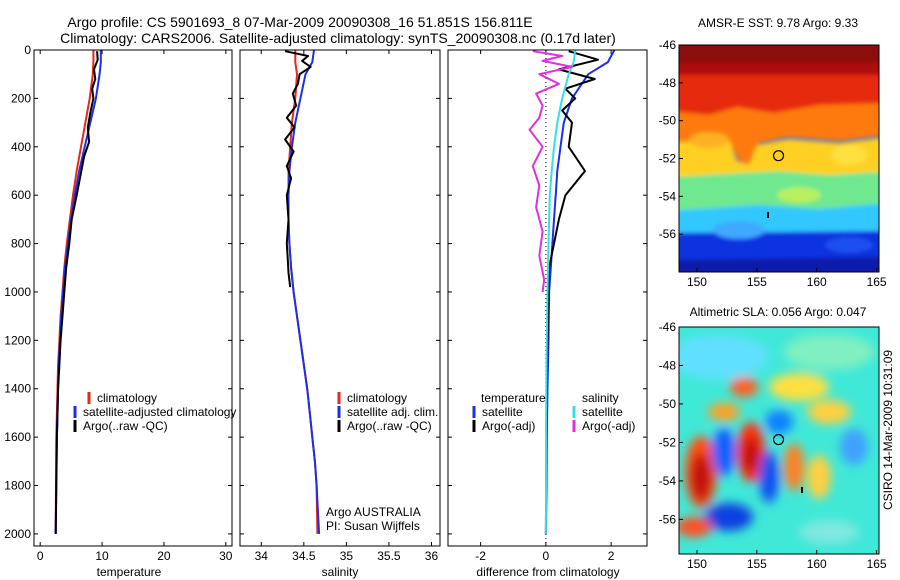  Describe the element at coordinates (21, 147) in the screenshot. I see `depth-tick-label: 400` at that location.